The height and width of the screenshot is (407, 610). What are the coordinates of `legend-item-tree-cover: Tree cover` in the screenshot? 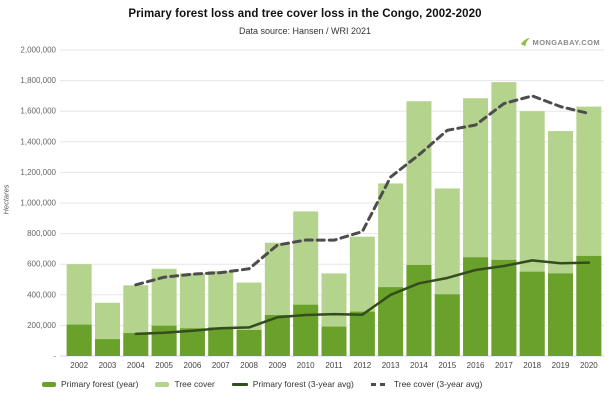 It's located at (185, 384).